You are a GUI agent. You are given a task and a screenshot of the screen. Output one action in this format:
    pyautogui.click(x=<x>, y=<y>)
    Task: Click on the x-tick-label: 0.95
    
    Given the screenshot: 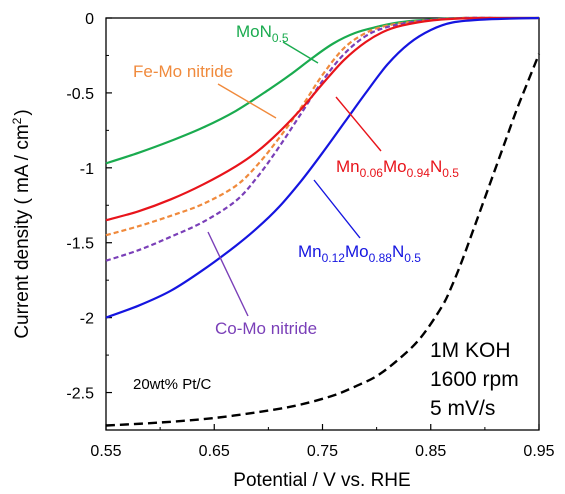 What is the action you would take?
    pyautogui.click(x=538, y=451)
    